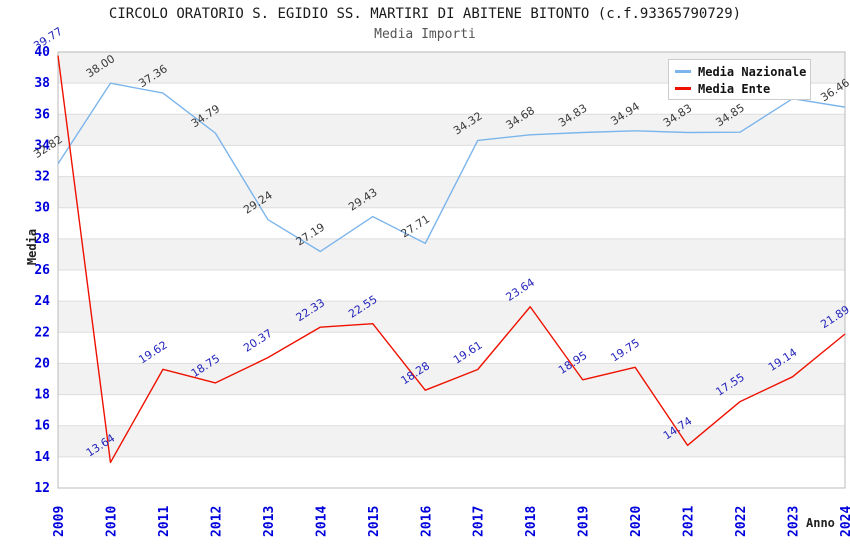 The height and width of the screenshot is (550, 850). What do you see at coordinates (42, 177) in the screenshot?
I see `y-tick-label: 32` at bounding box center [42, 177].